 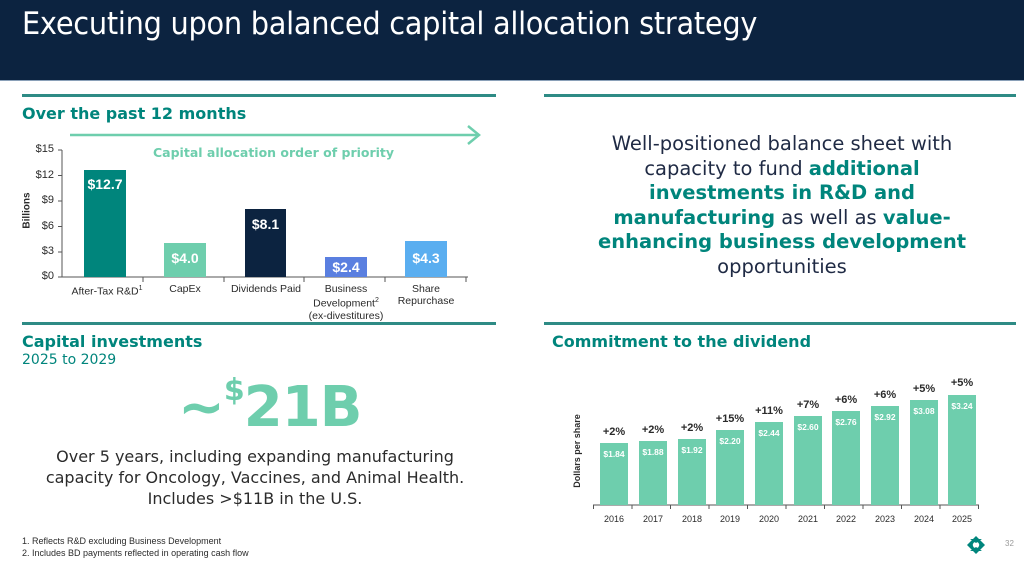 What do you see at coordinates (730, 519) in the screenshot?
I see `year-label: 2019` at bounding box center [730, 519].